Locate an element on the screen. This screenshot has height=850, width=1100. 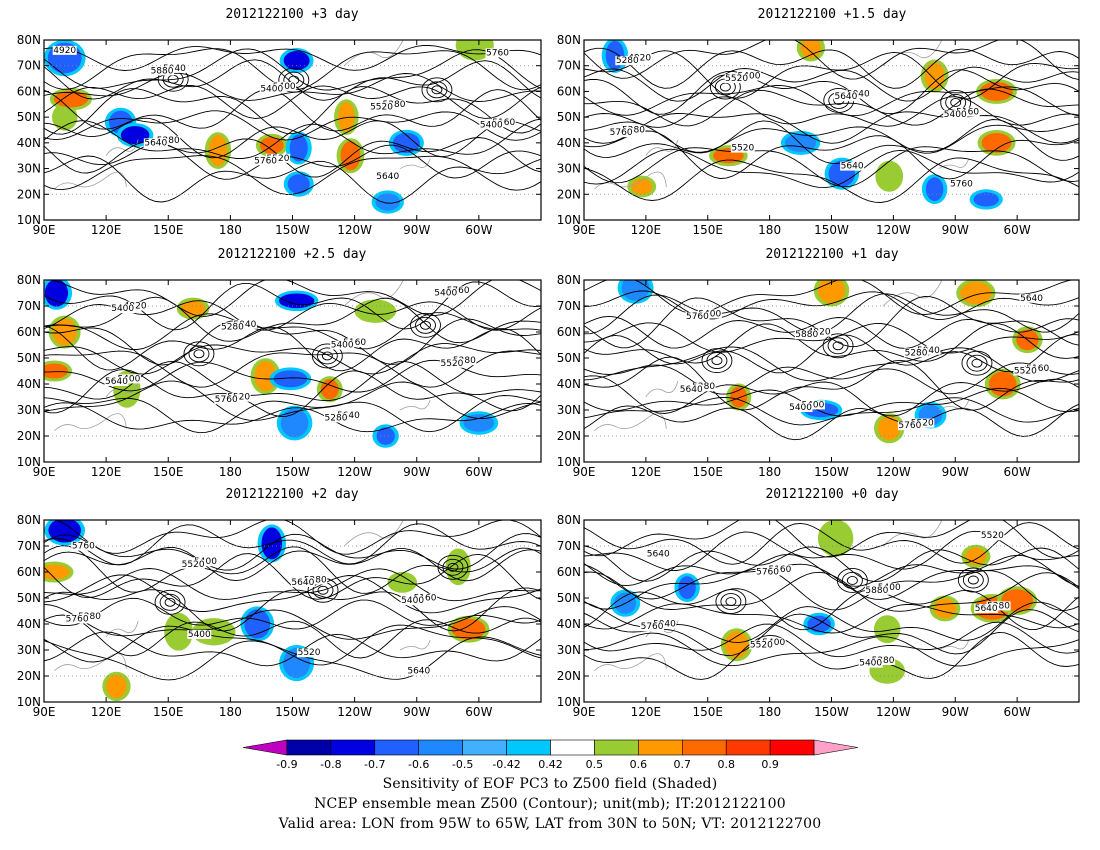
lon-label: 90E is located at coordinates (584, 472).